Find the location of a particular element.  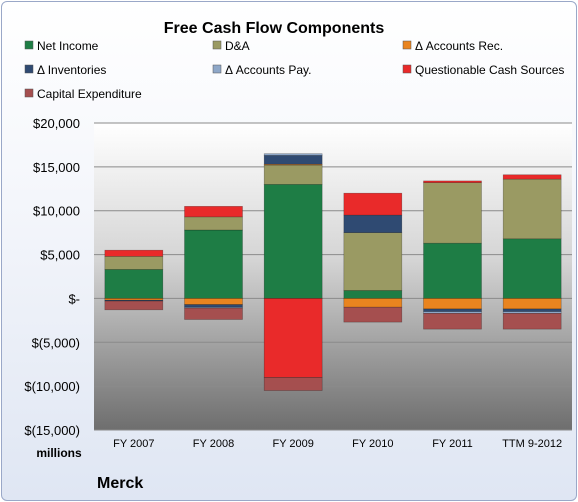

company-label: Merck is located at coordinates (120, 483).